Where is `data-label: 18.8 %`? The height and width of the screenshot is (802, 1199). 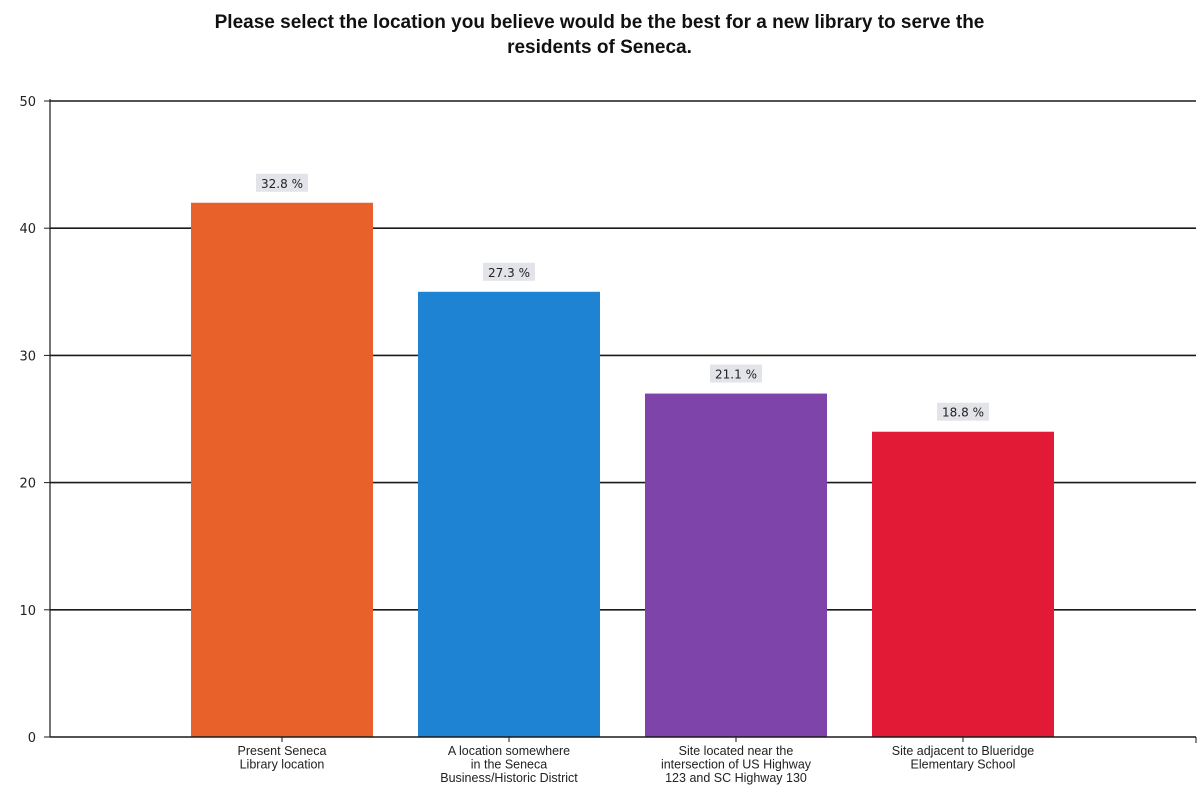 data-label: 18.8 % is located at coordinates (963, 413).